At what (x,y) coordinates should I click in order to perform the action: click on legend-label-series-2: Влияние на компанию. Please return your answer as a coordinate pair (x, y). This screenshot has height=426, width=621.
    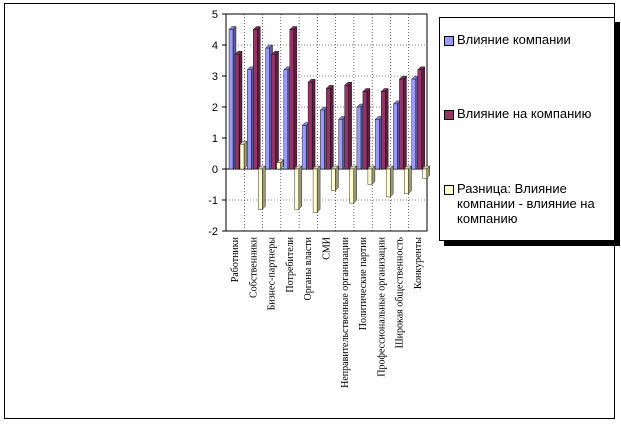
    Looking at the image, I should click on (524, 113).